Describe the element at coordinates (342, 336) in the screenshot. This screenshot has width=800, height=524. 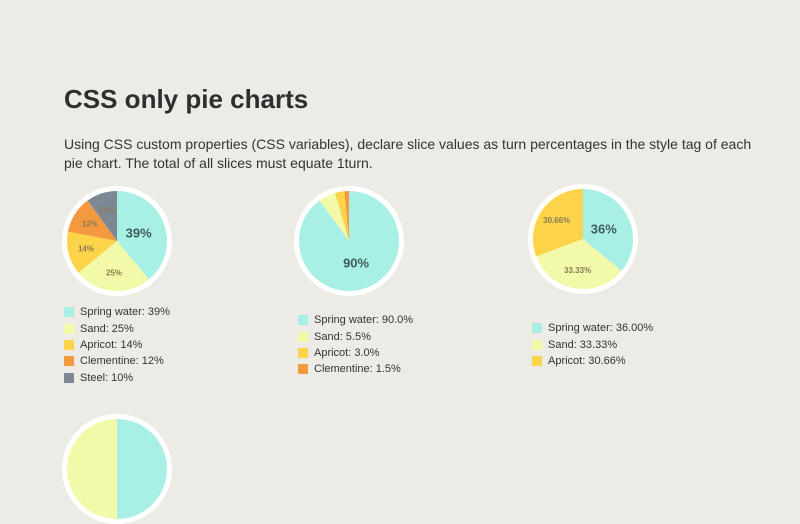
I see `legend-label: Sand: 5.5%` at that location.